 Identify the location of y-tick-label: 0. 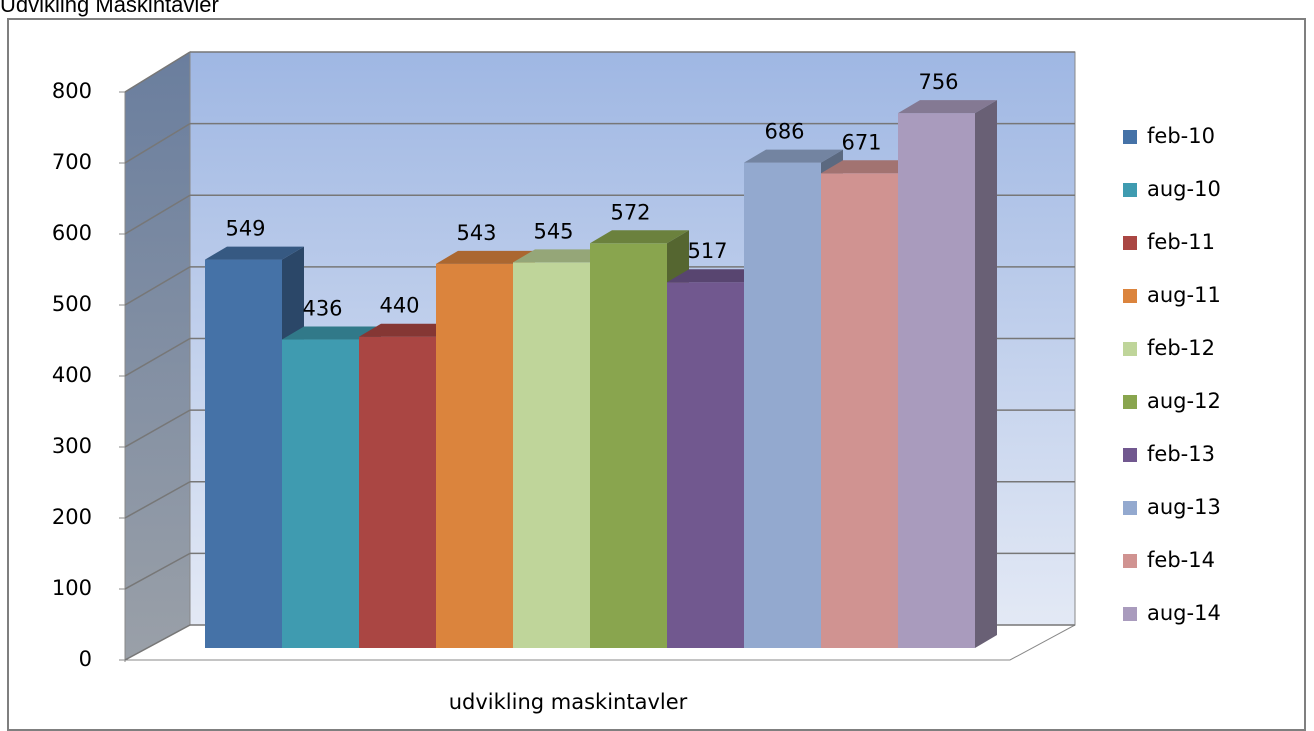
(85, 659).